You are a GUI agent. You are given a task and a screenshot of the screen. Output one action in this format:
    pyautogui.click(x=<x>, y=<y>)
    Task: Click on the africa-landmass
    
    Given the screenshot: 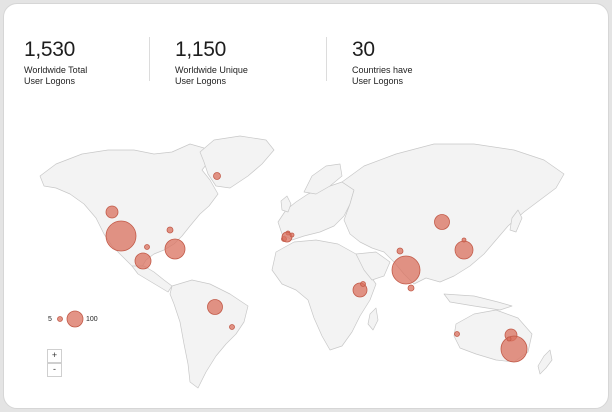 What is the action you would take?
    pyautogui.click(x=324, y=295)
    